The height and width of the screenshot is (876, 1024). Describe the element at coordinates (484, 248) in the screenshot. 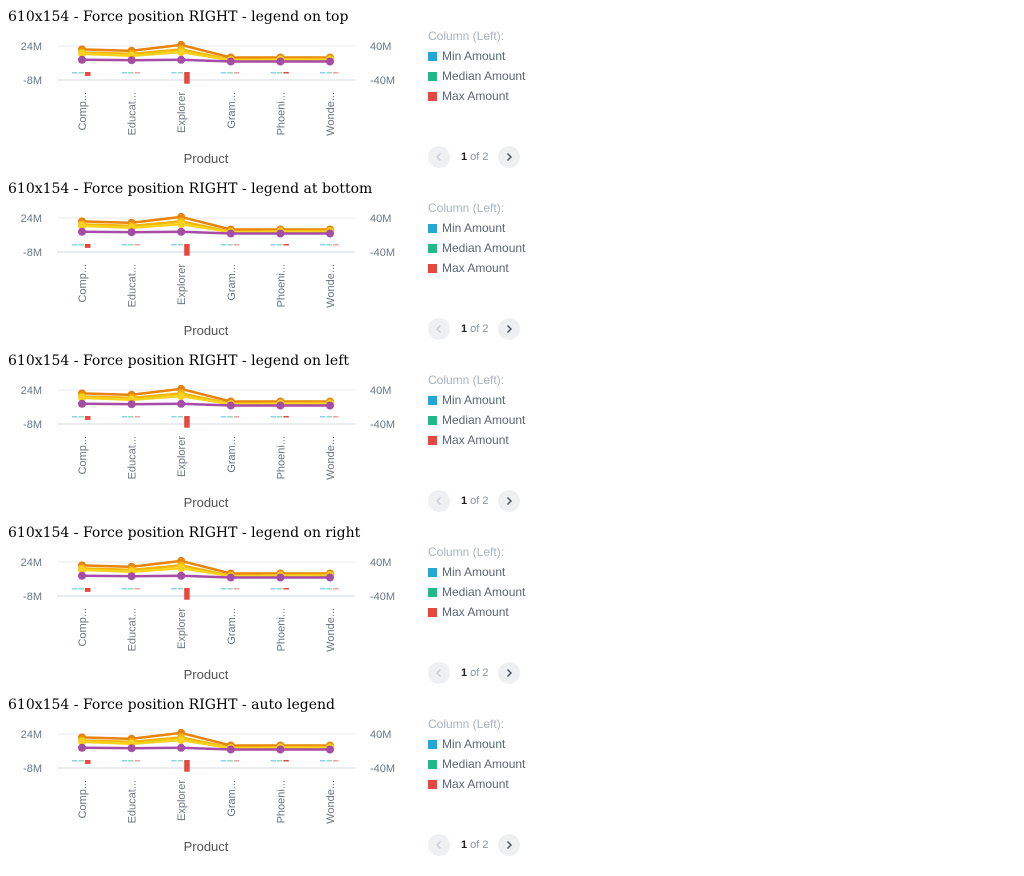

I see `legend-label: Median Amount` at that location.